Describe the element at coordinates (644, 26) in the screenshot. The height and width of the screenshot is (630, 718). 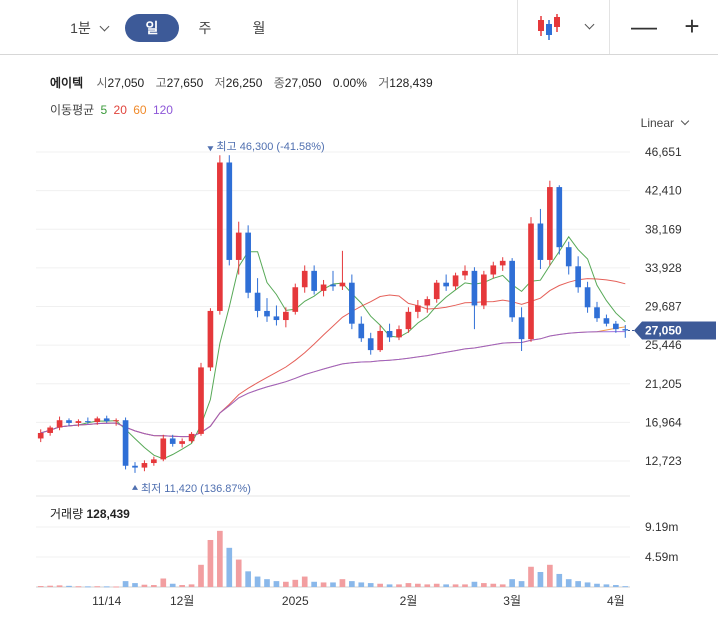
I see `zoom-out-button: —` at that location.